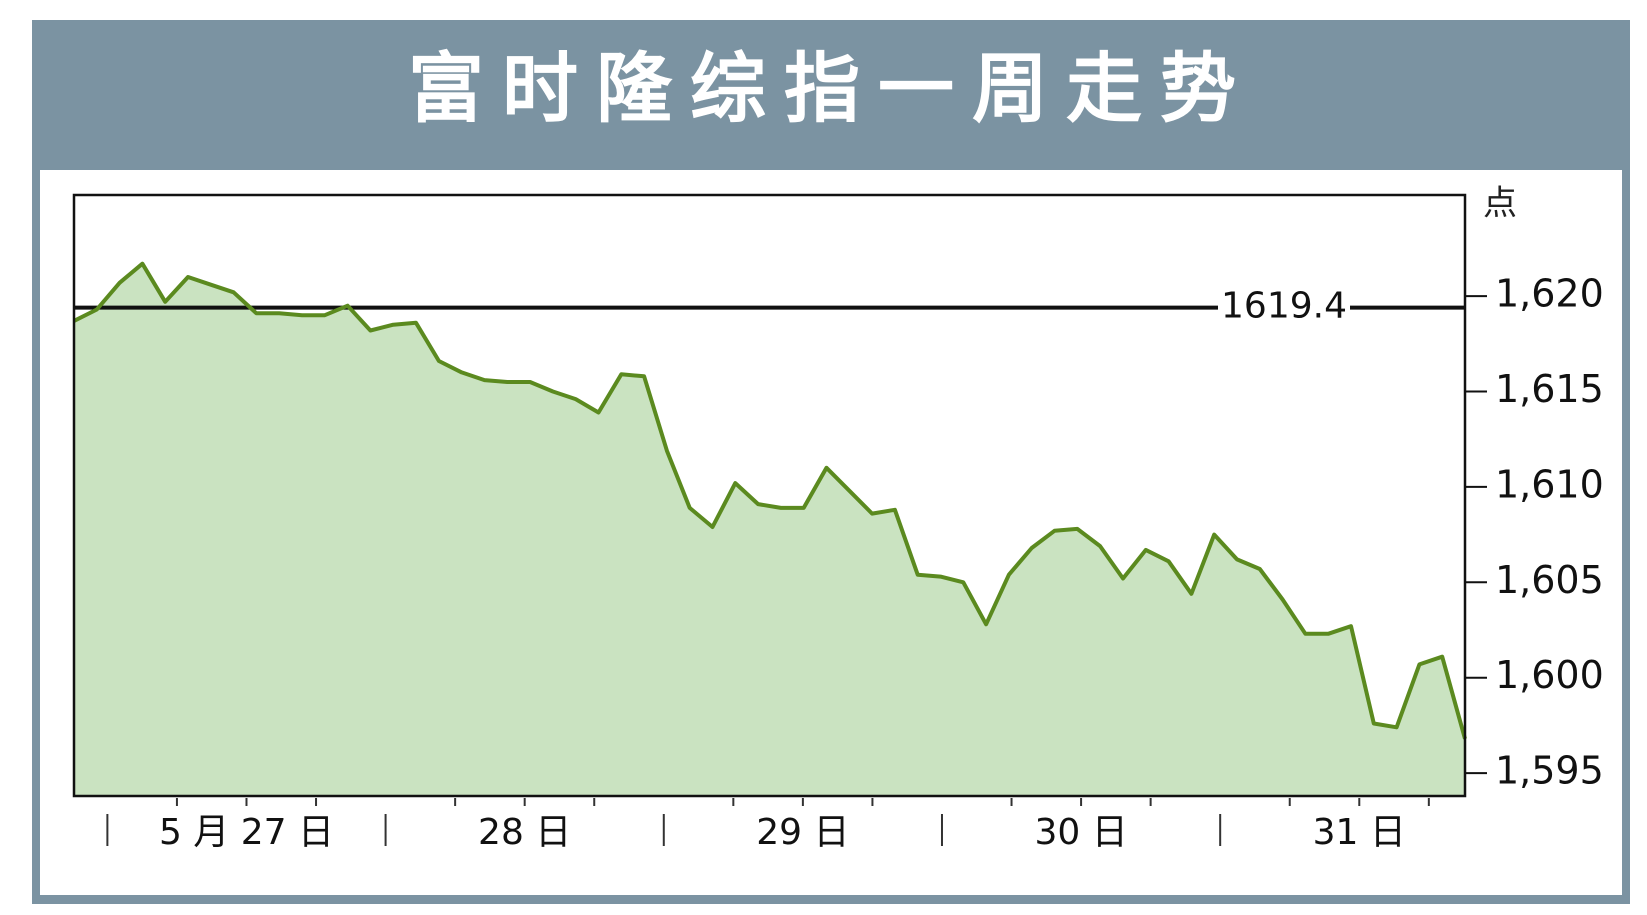  I want to click on y-tick-label: 1,595, so click(1549, 771).